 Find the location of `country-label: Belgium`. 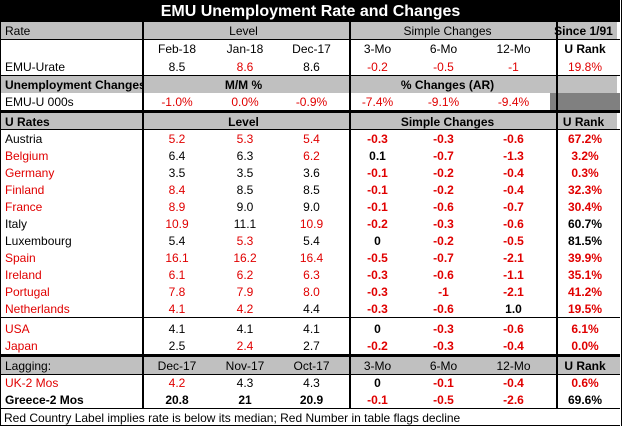

country-label: Belgium is located at coordinates (27, 155).